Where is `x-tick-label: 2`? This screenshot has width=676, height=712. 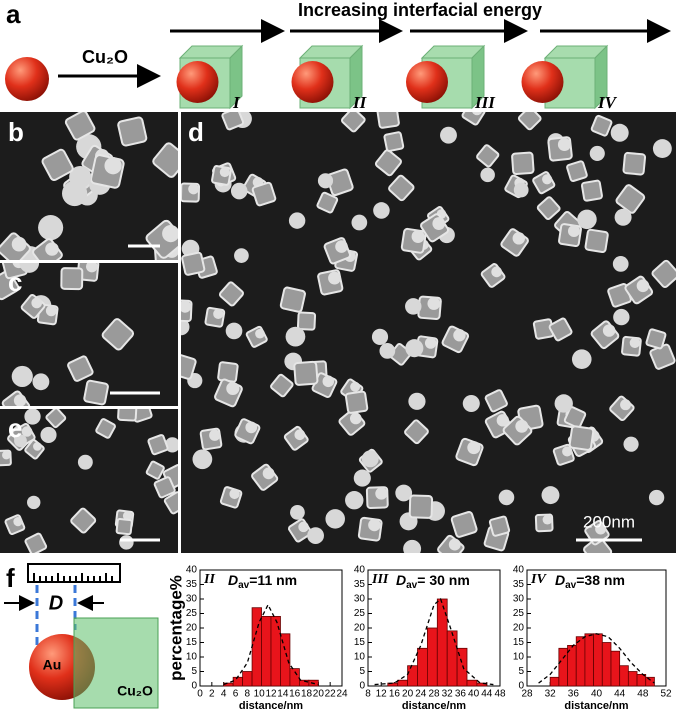
x-tick-label: 2 is located at coordinates (212, 694).